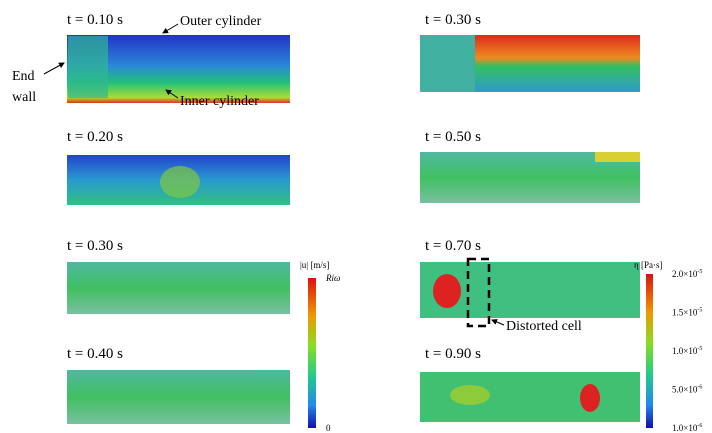 This screenshot has height=433, width=712. I want to click on tick-mantissa: 2.0×10, so click(685, 274).